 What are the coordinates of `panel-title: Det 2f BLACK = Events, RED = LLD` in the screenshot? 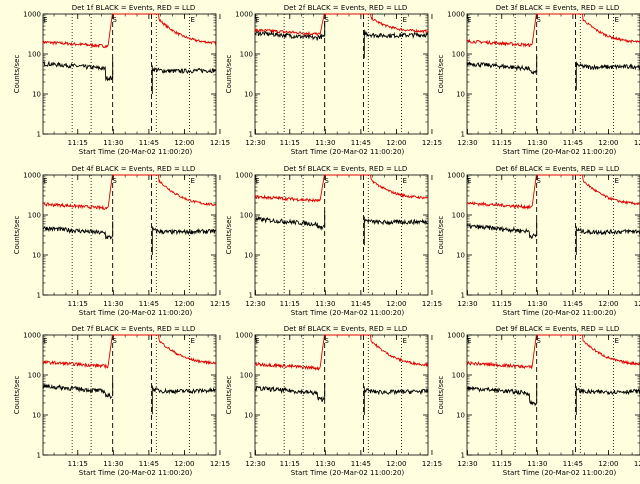 It's located at (345, 8).